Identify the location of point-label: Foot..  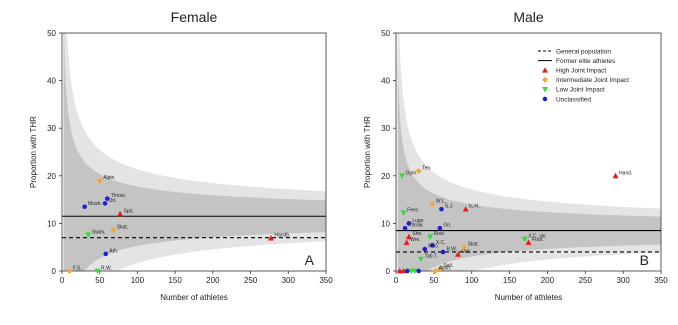
(537, 240).